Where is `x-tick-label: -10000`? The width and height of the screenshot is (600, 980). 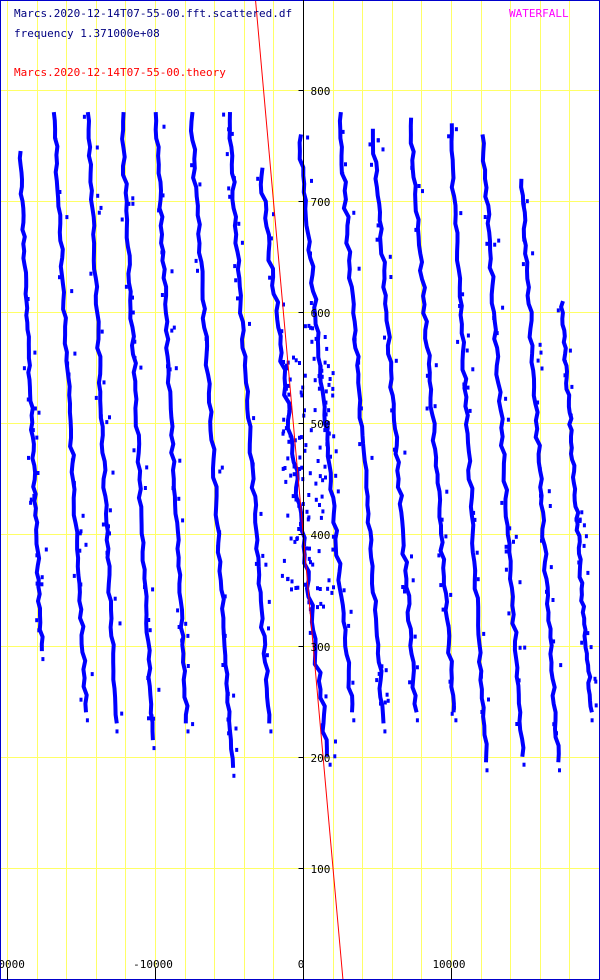 x-tick-label: -10000 is located at coordinates (153, 964).